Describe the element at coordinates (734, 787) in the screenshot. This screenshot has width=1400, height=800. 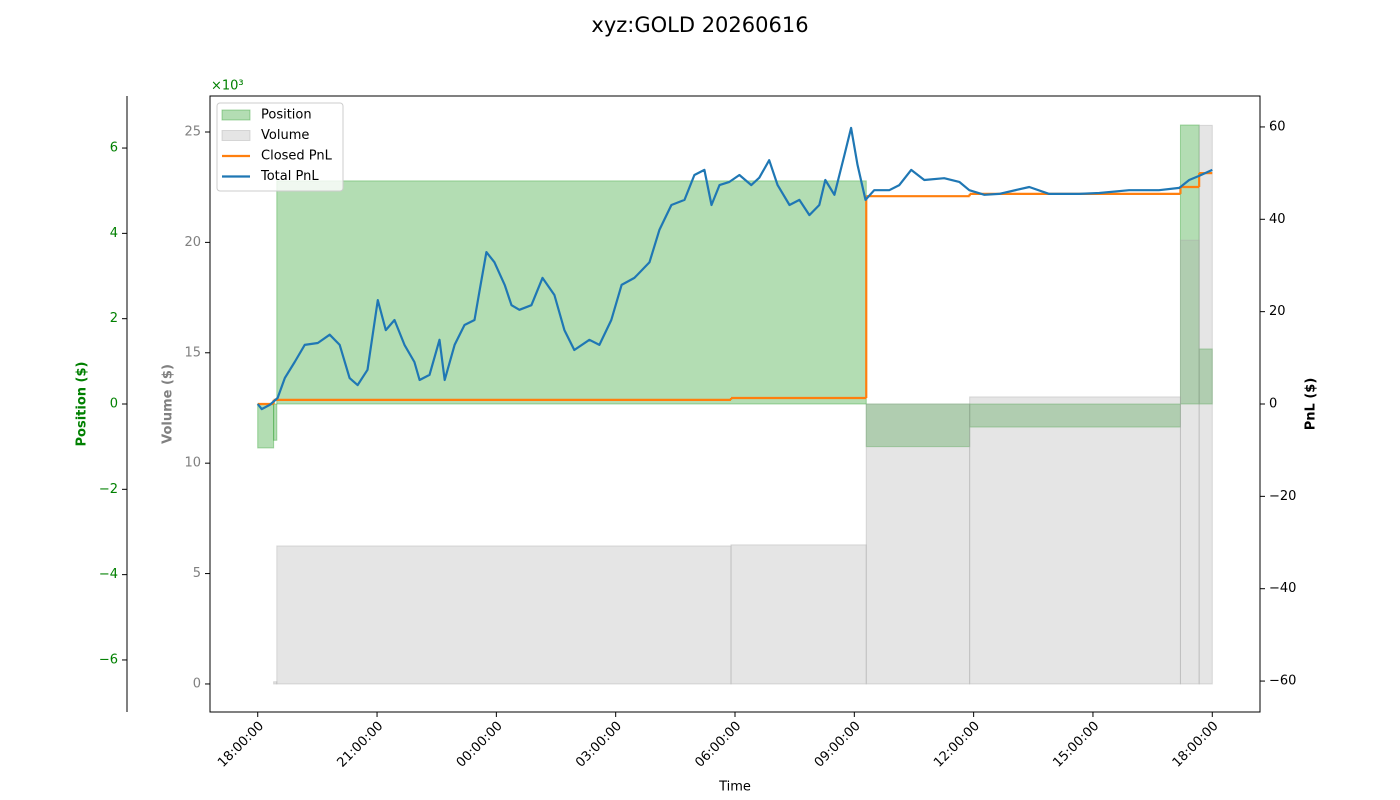
I see `x-axis-label: Time` at that location.